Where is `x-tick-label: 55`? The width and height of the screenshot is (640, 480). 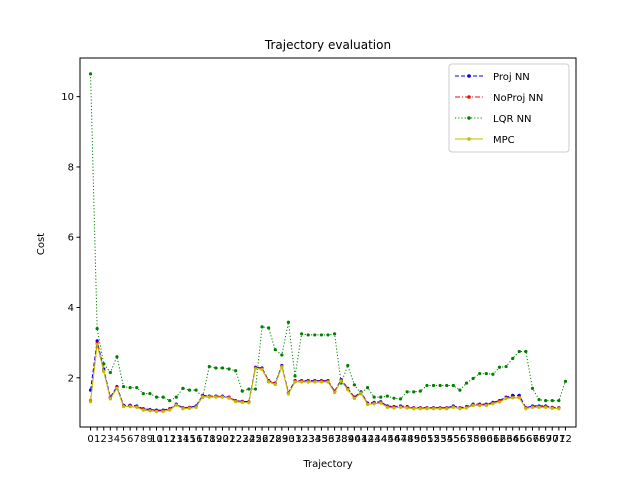 x-tick-label: 55 is located at coordinates (453, 439).